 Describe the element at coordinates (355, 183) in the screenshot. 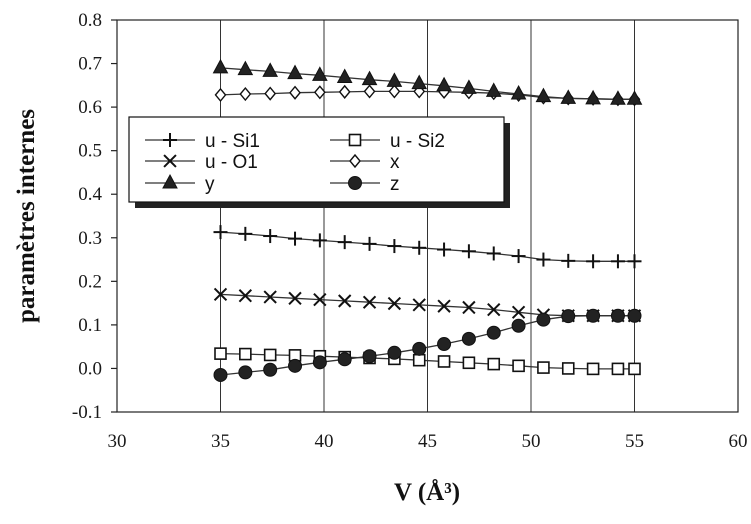

I see `legend-marker-z` at that location.